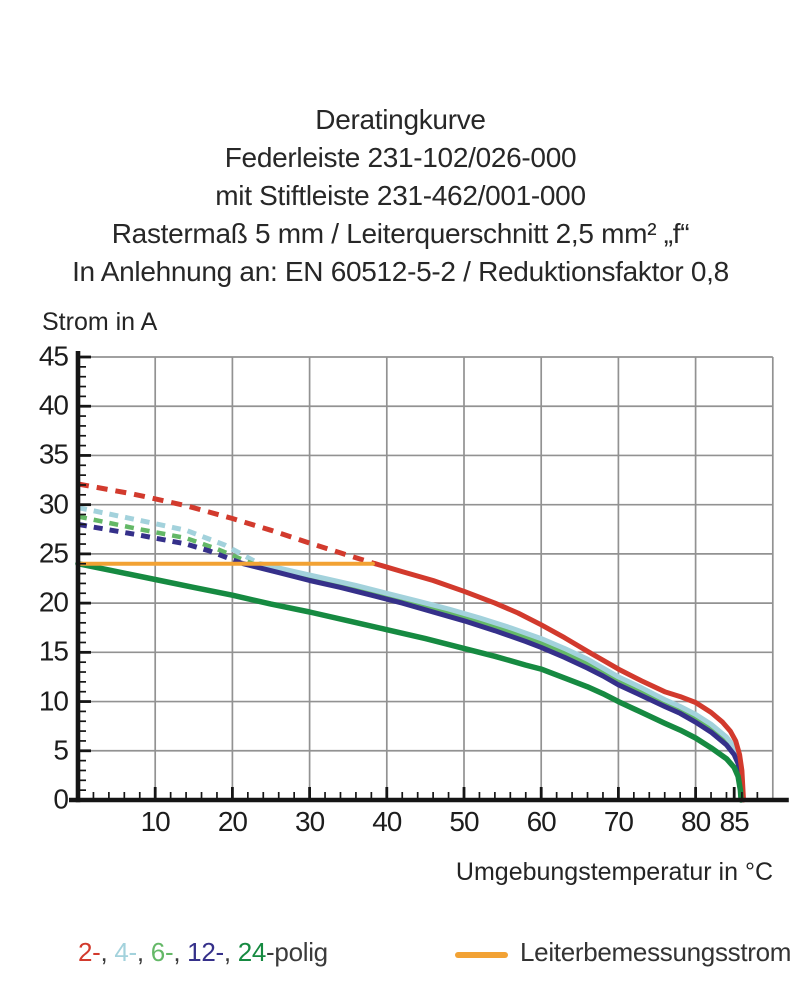 Image resolution: width=801 pixels, height=1000 pixels. What do you see at coordinates (656, 952) in the screenshot?
I see `reference-line-label: Leiterbemessungsstrom` at bounding box center [656, 952].